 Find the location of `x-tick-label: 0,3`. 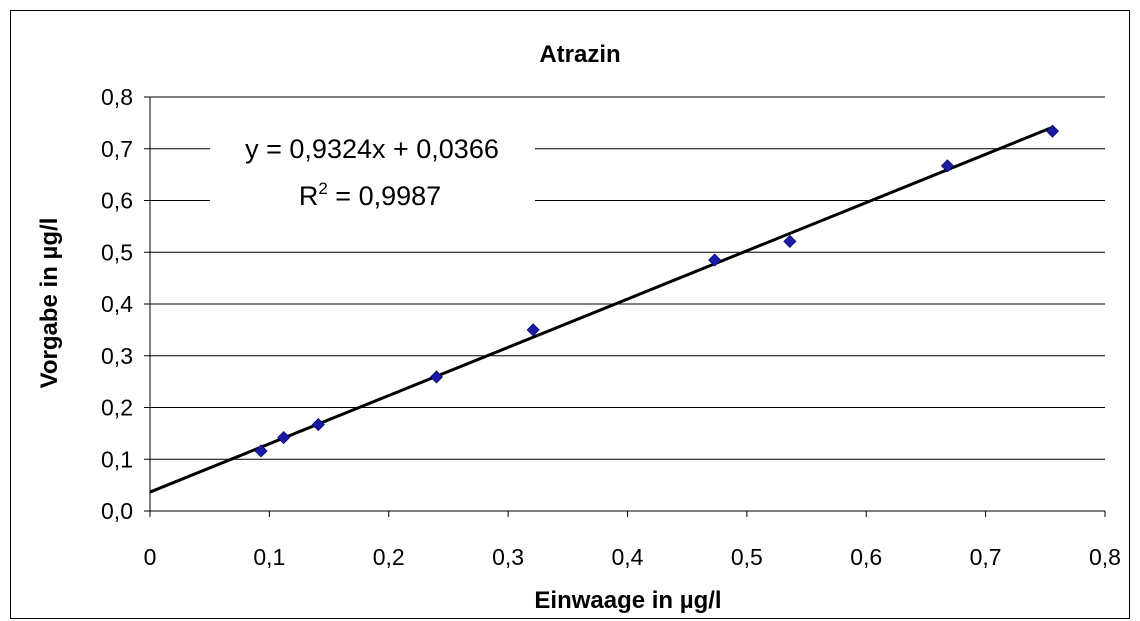

x-tick-label: 0,3 is located at coordinates (508, 557).